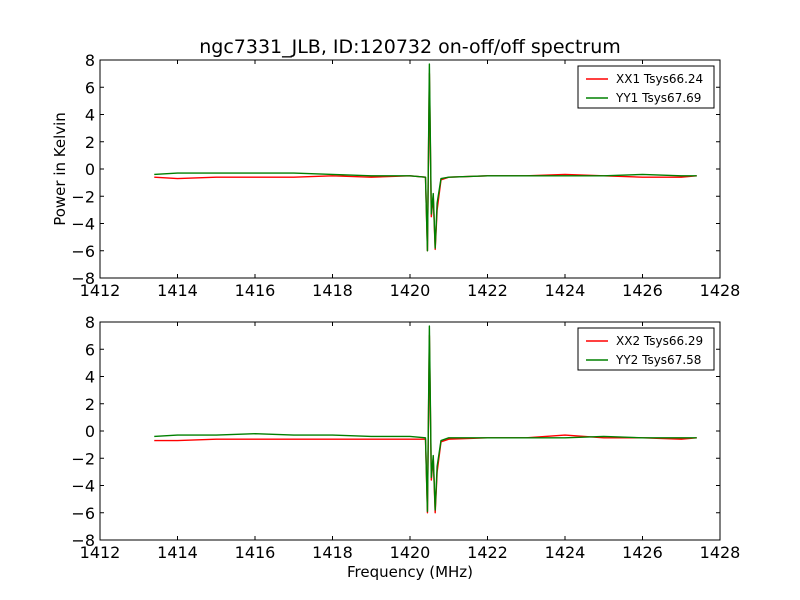 The image size is (800, 600). What do you see at coordinates (658, 98) in the screenshot?
I see `legend-entry: YY1 Tsys67.69` at bounding box center [658, 98].